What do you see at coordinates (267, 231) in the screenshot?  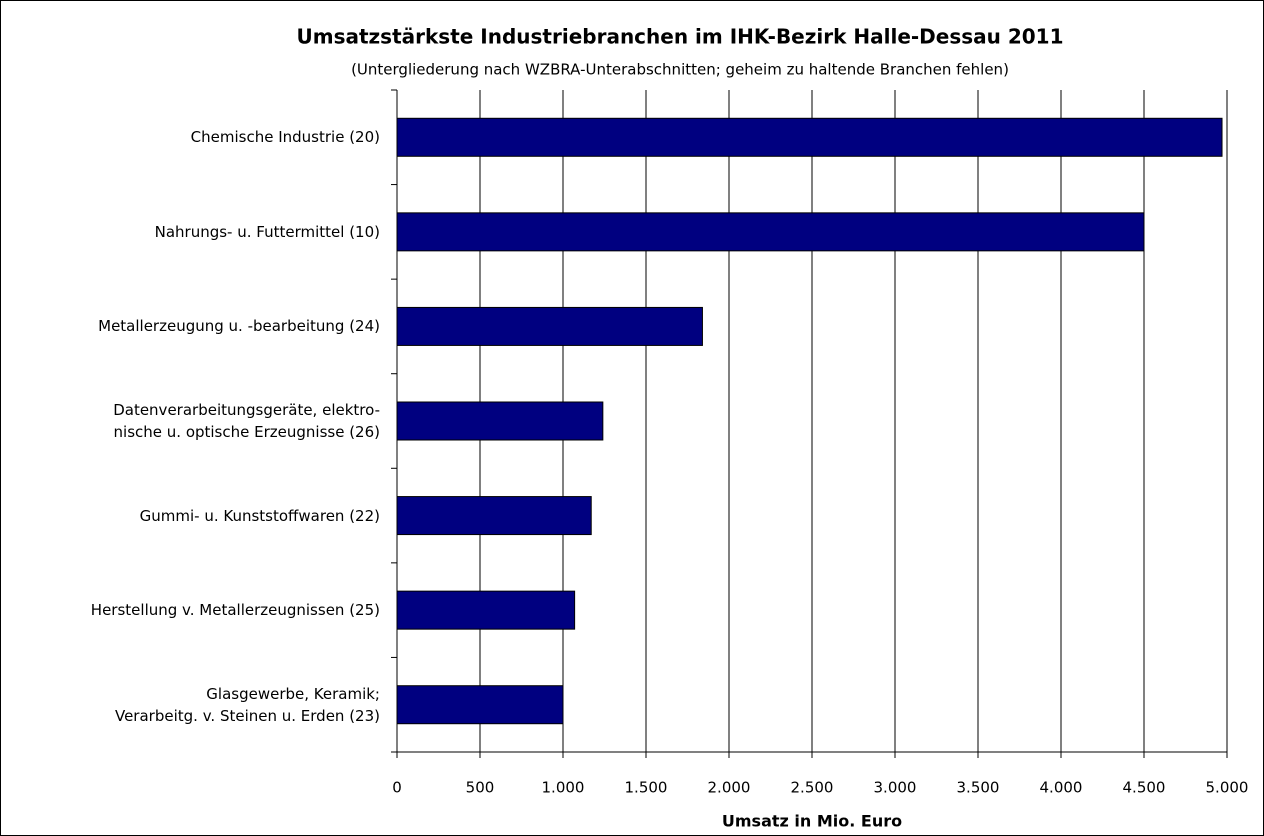 I see `y-tick-label: Nahrungs- u. Futtermittel (10)` at bounding box center [267, 231].